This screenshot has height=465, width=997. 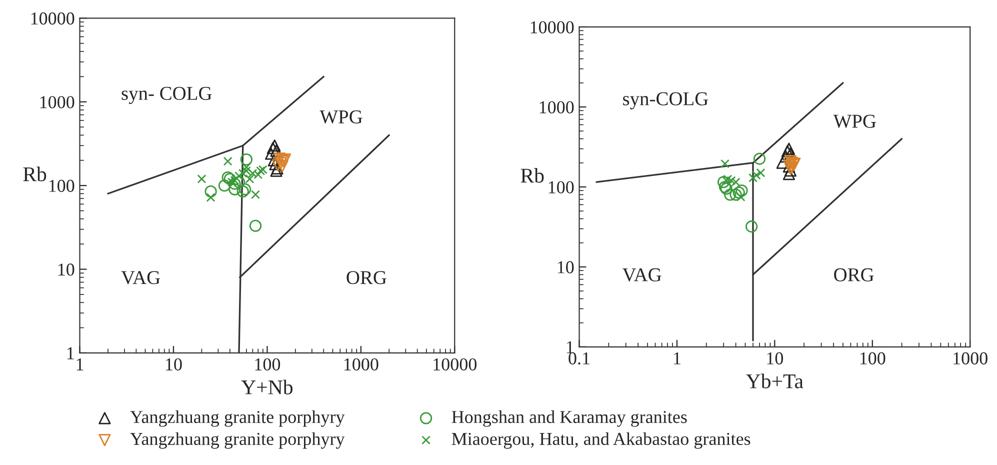 What do you see at coordinates (267, 387) in the screenshot?
I see `x-axis-title: Y+Nb` at bounding box center [267, 387].